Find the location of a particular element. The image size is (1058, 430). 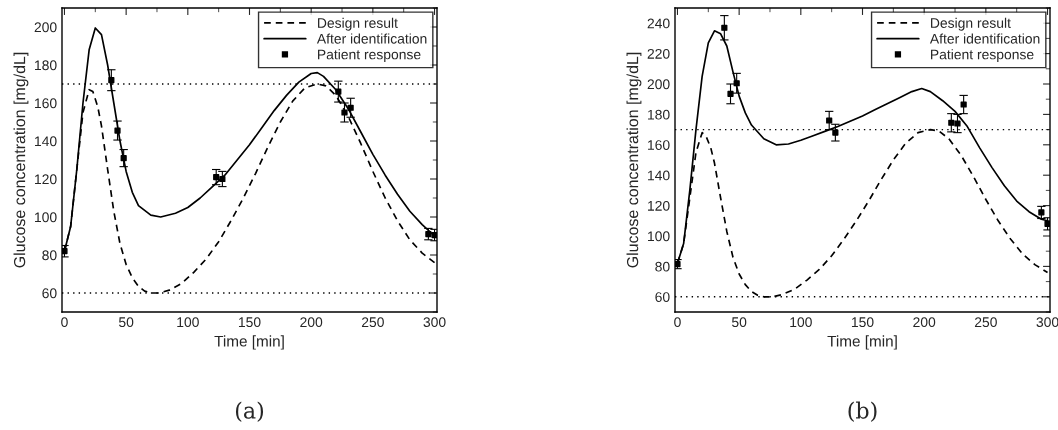

y-tick-label: 220 is located at coordinates (658, 53).